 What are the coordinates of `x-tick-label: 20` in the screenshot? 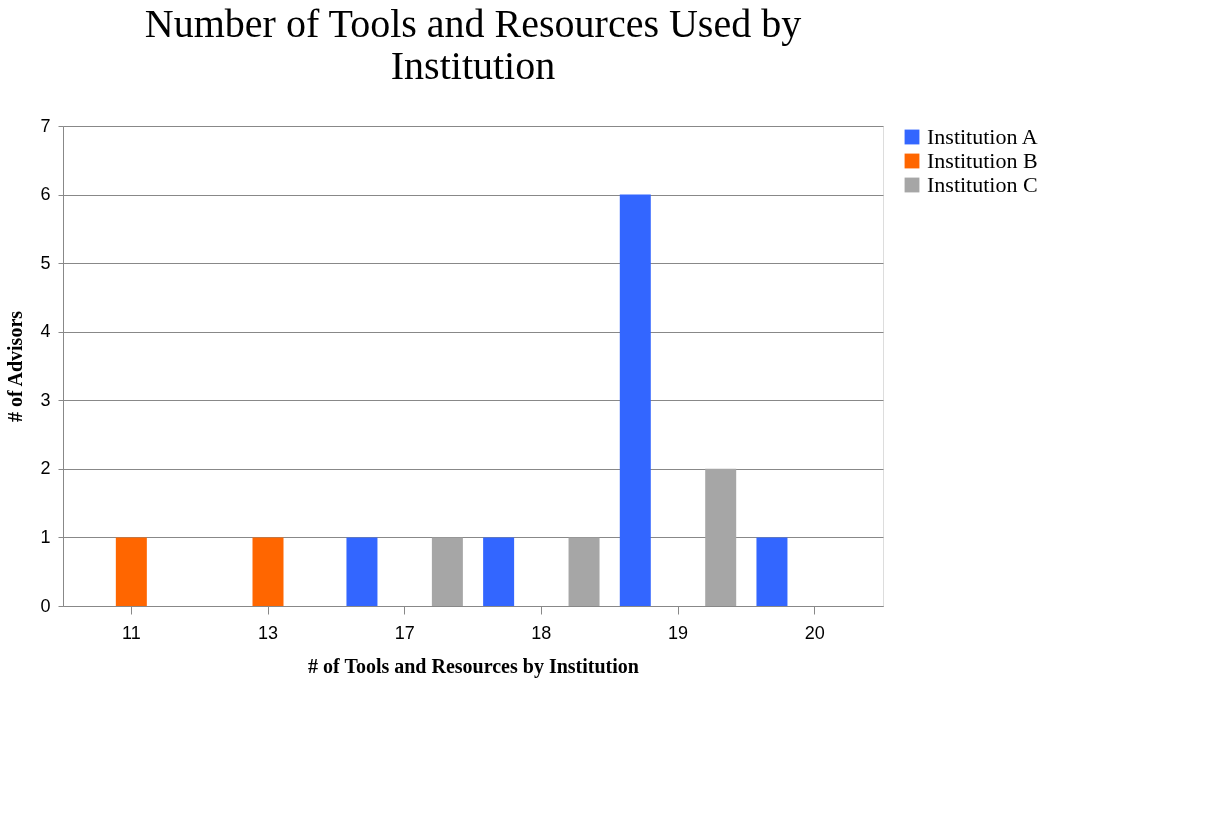 It's located at (814, 632).